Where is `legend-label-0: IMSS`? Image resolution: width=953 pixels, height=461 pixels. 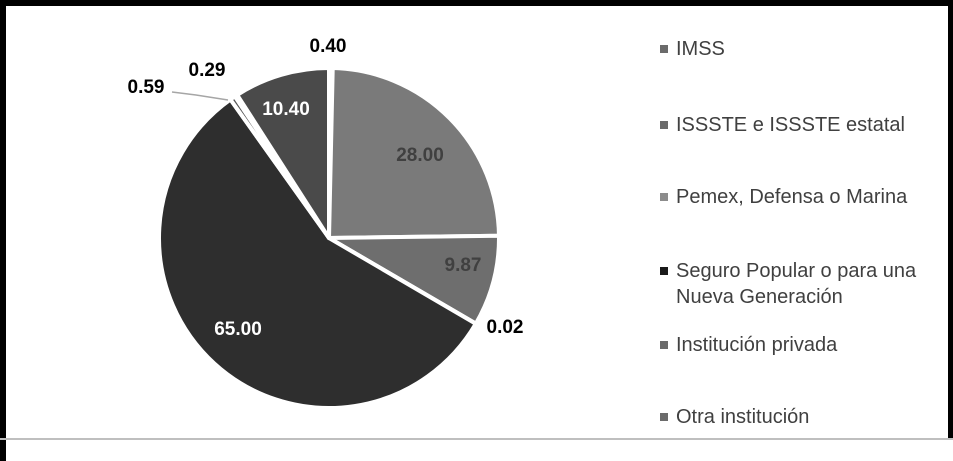
legend-label-0: IMSS is located at coordinates (700, 49).